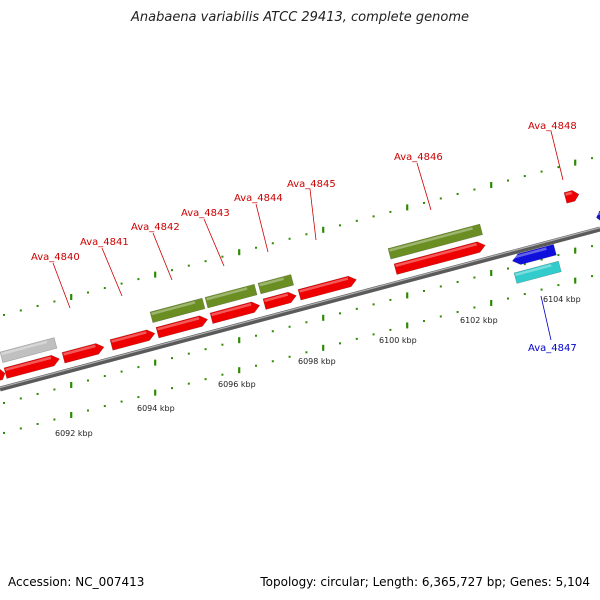 This screenshot has height=600, width=600. I want to click on gene-arrow-ava-4841-shine, so click(79, 350).